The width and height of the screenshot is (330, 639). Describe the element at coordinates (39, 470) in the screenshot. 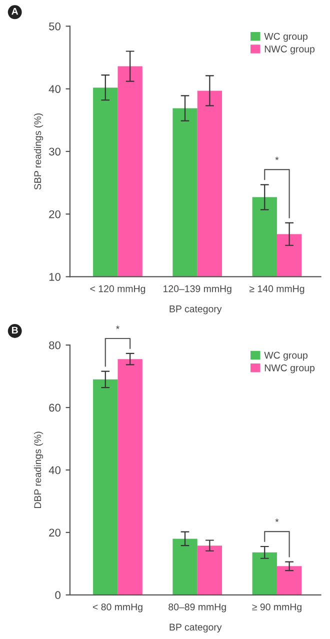

I see `y-axis-title: DBP readings (%)` at that location.